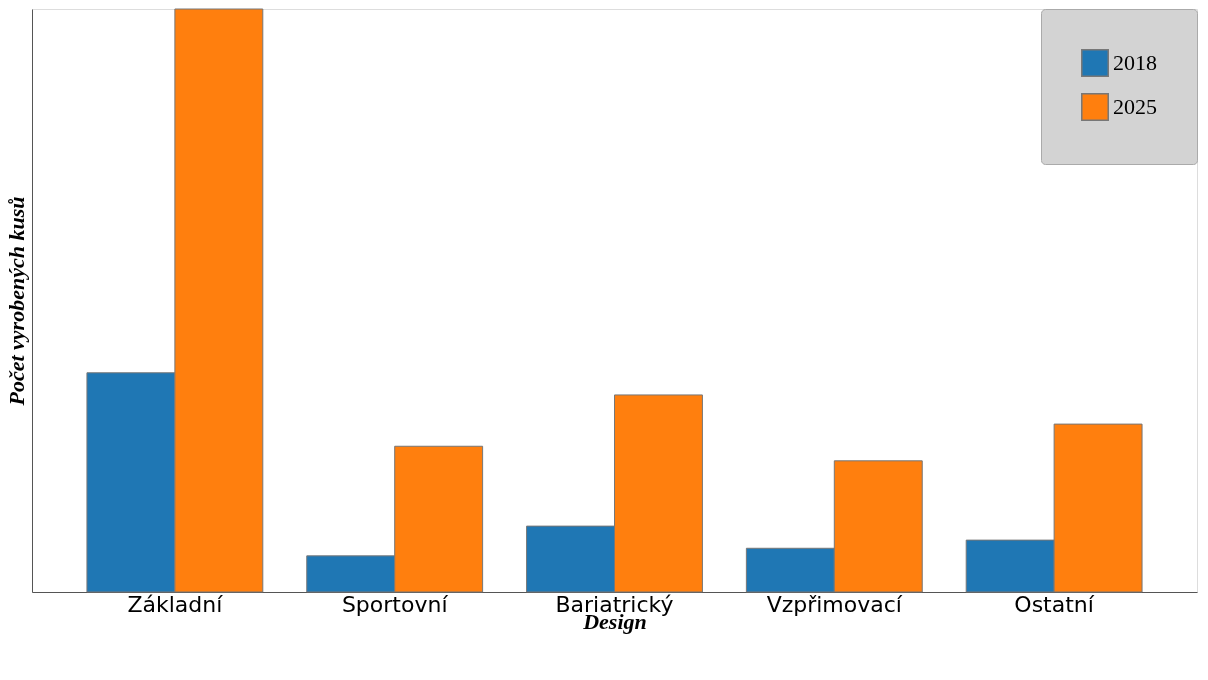 Image resolution: width=1208 pixels, height=680 pixels. What do you see at coordinates (175, 604) in the screenshot?
I see `x-tick-label: Základní` at bounding box center [175, 604].